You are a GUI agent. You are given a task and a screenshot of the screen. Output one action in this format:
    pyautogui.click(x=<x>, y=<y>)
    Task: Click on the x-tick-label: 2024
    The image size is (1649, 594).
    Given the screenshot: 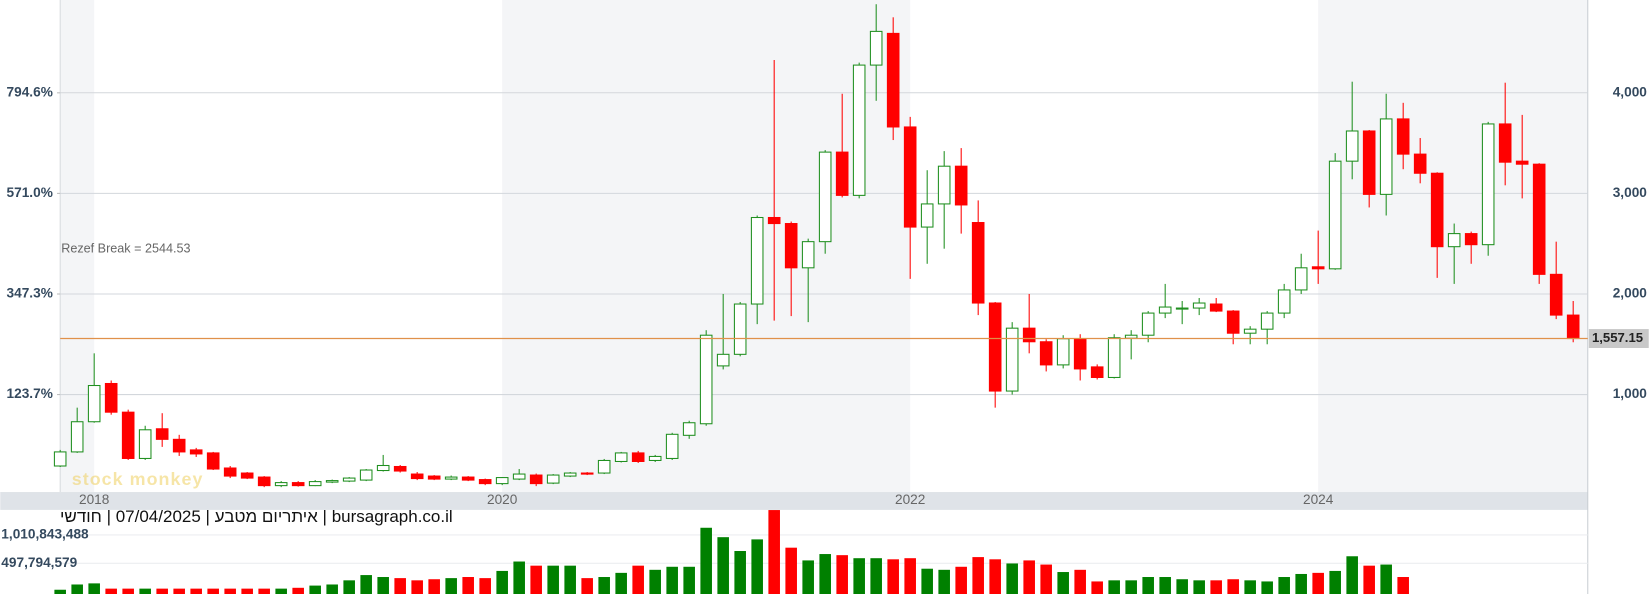 What is the action you would take?
    pyautogui.click(x=1318, y=499)
    